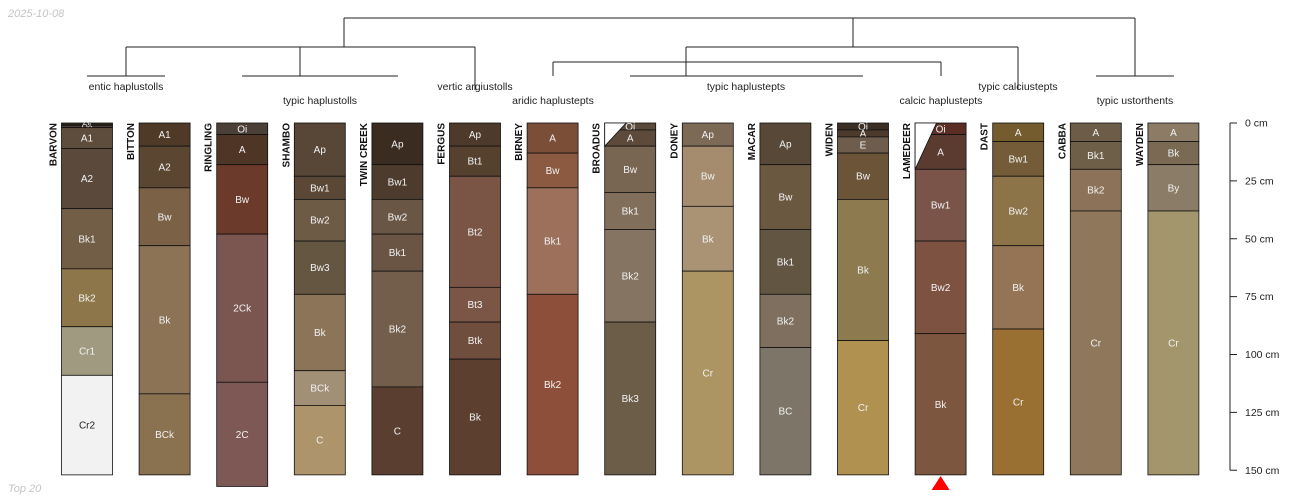 This screenshot has width=1300, height=500. What do you see at coordinates (940, 404) in the screenshot?
I see `horizon-lamedeer-bk` at bounding box center [940, 404].